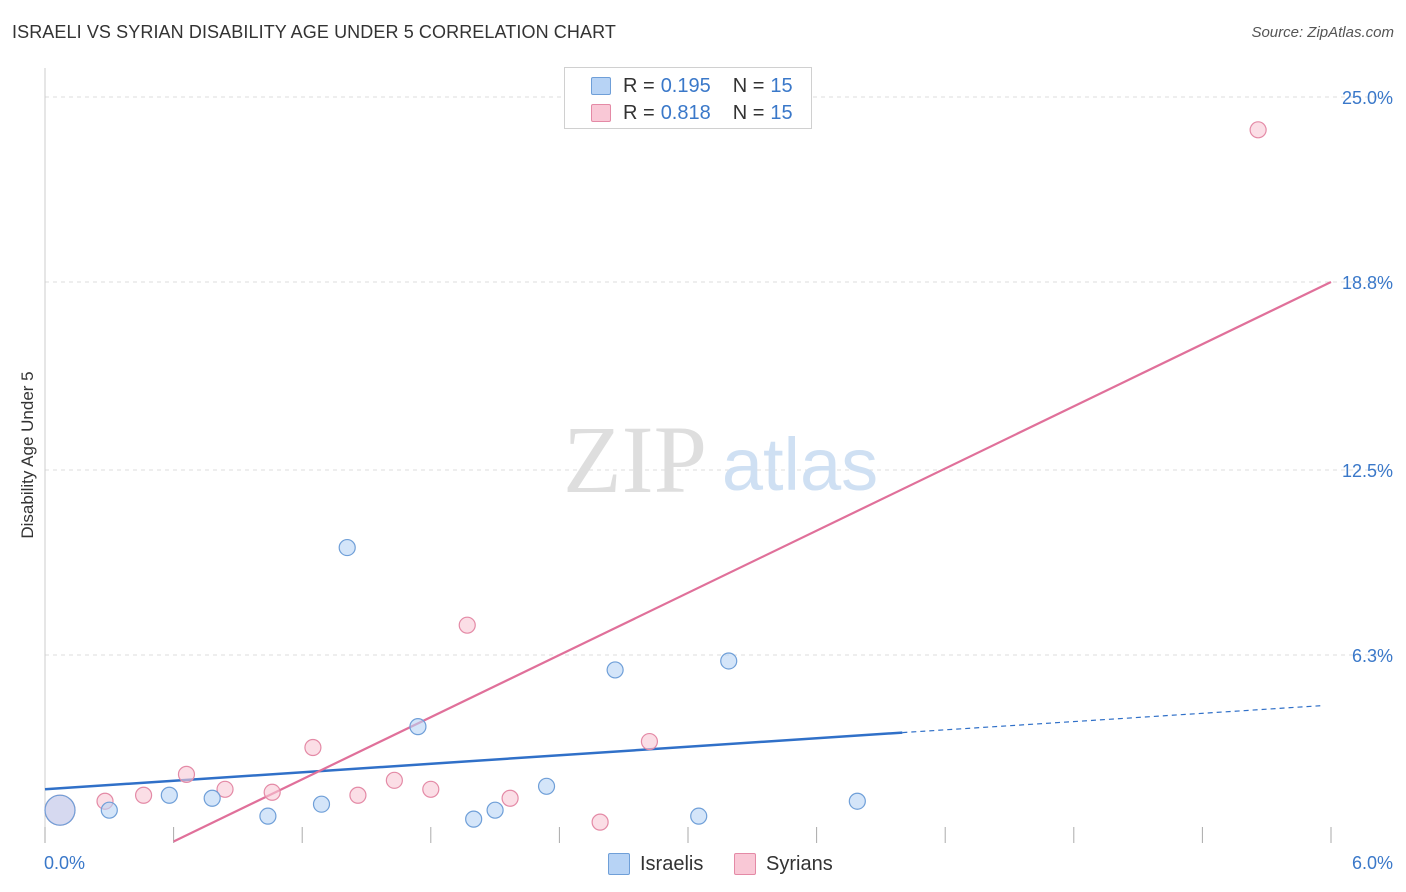 Image resolution: width=1406 pixels, height=892 pixels. I want to click on israelis-trend-extension, so click(1111, 719).